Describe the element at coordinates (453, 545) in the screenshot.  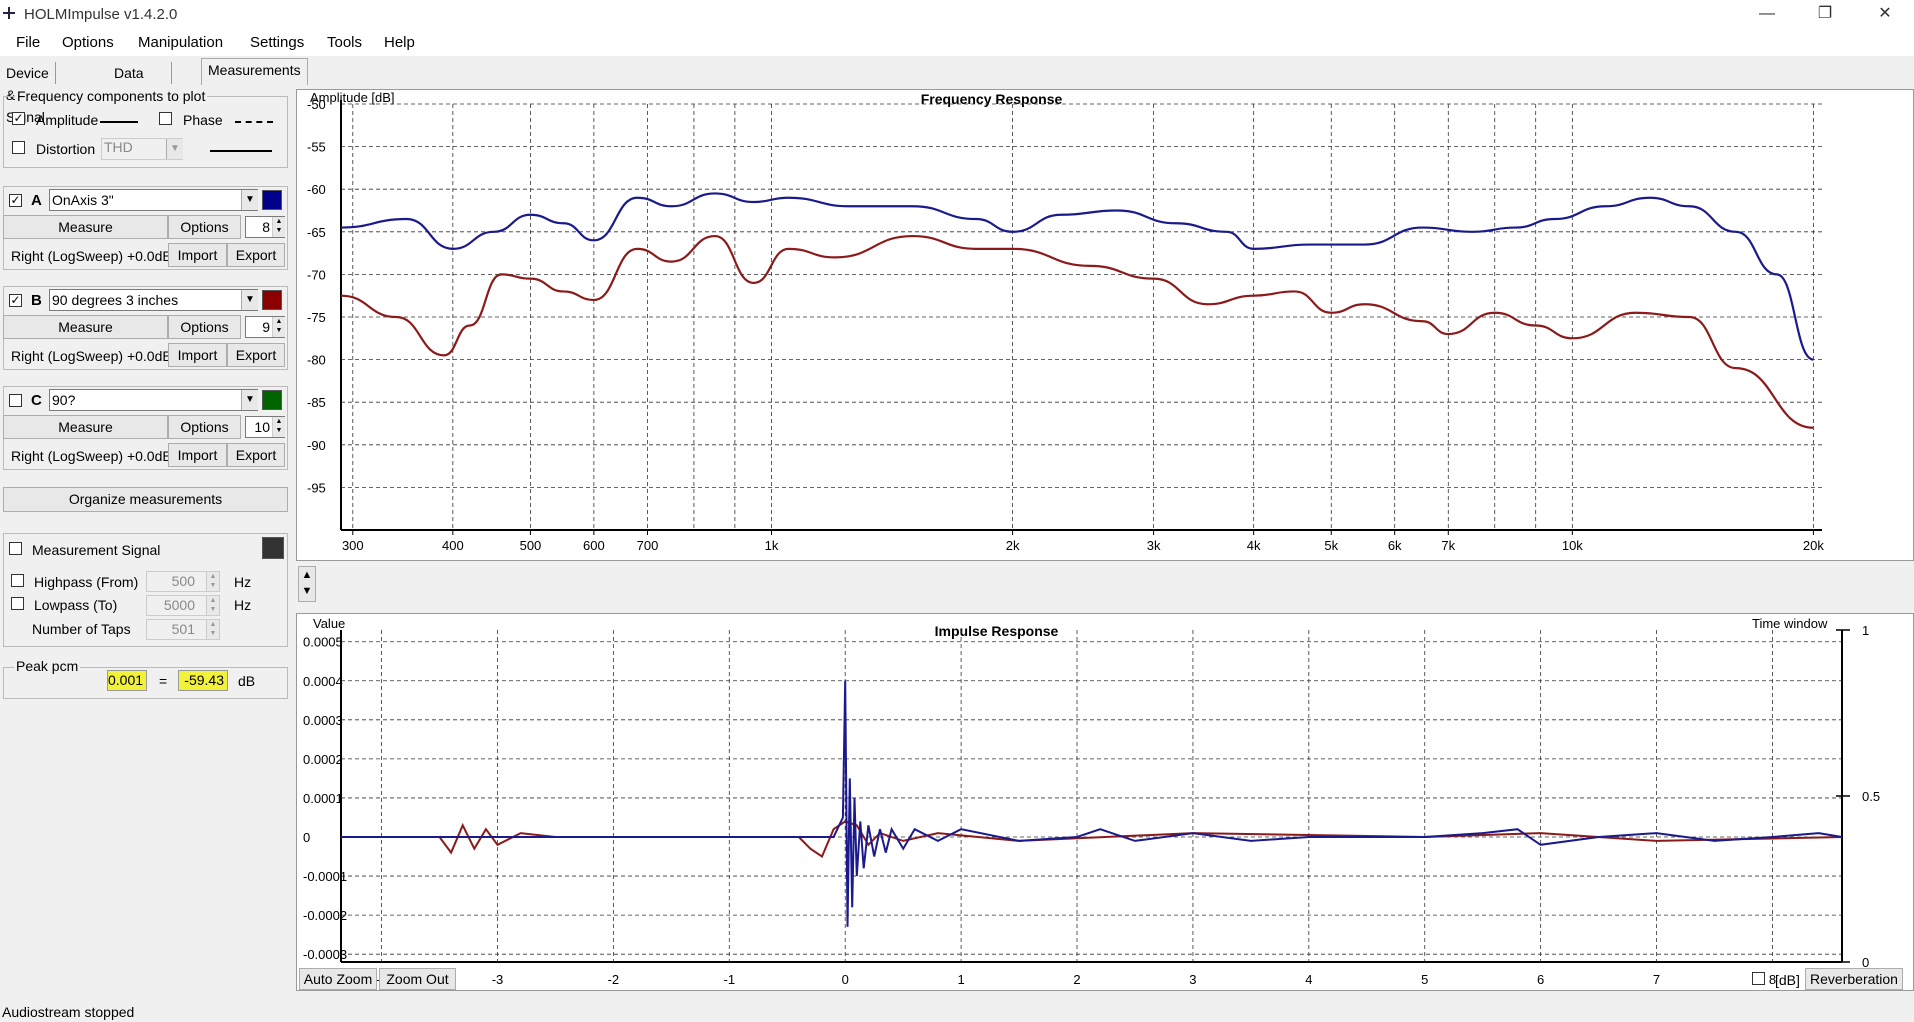
I see `x-tick-label: 400` at that location.